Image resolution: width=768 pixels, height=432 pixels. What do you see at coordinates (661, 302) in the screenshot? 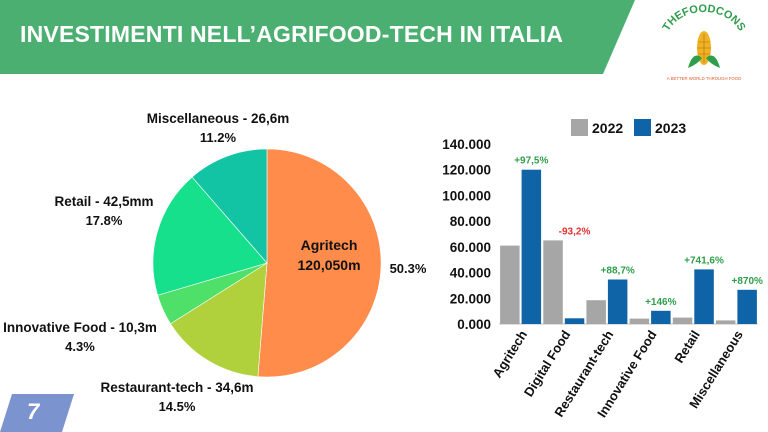
I see `change-label-innovative-food: +146%` at bounding box center [661, 302].